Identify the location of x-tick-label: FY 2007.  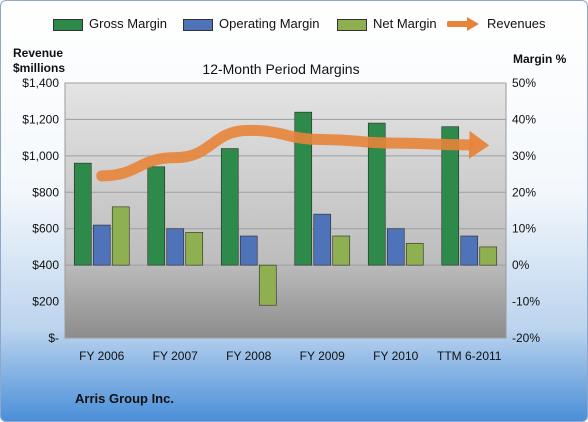
(175, 356).